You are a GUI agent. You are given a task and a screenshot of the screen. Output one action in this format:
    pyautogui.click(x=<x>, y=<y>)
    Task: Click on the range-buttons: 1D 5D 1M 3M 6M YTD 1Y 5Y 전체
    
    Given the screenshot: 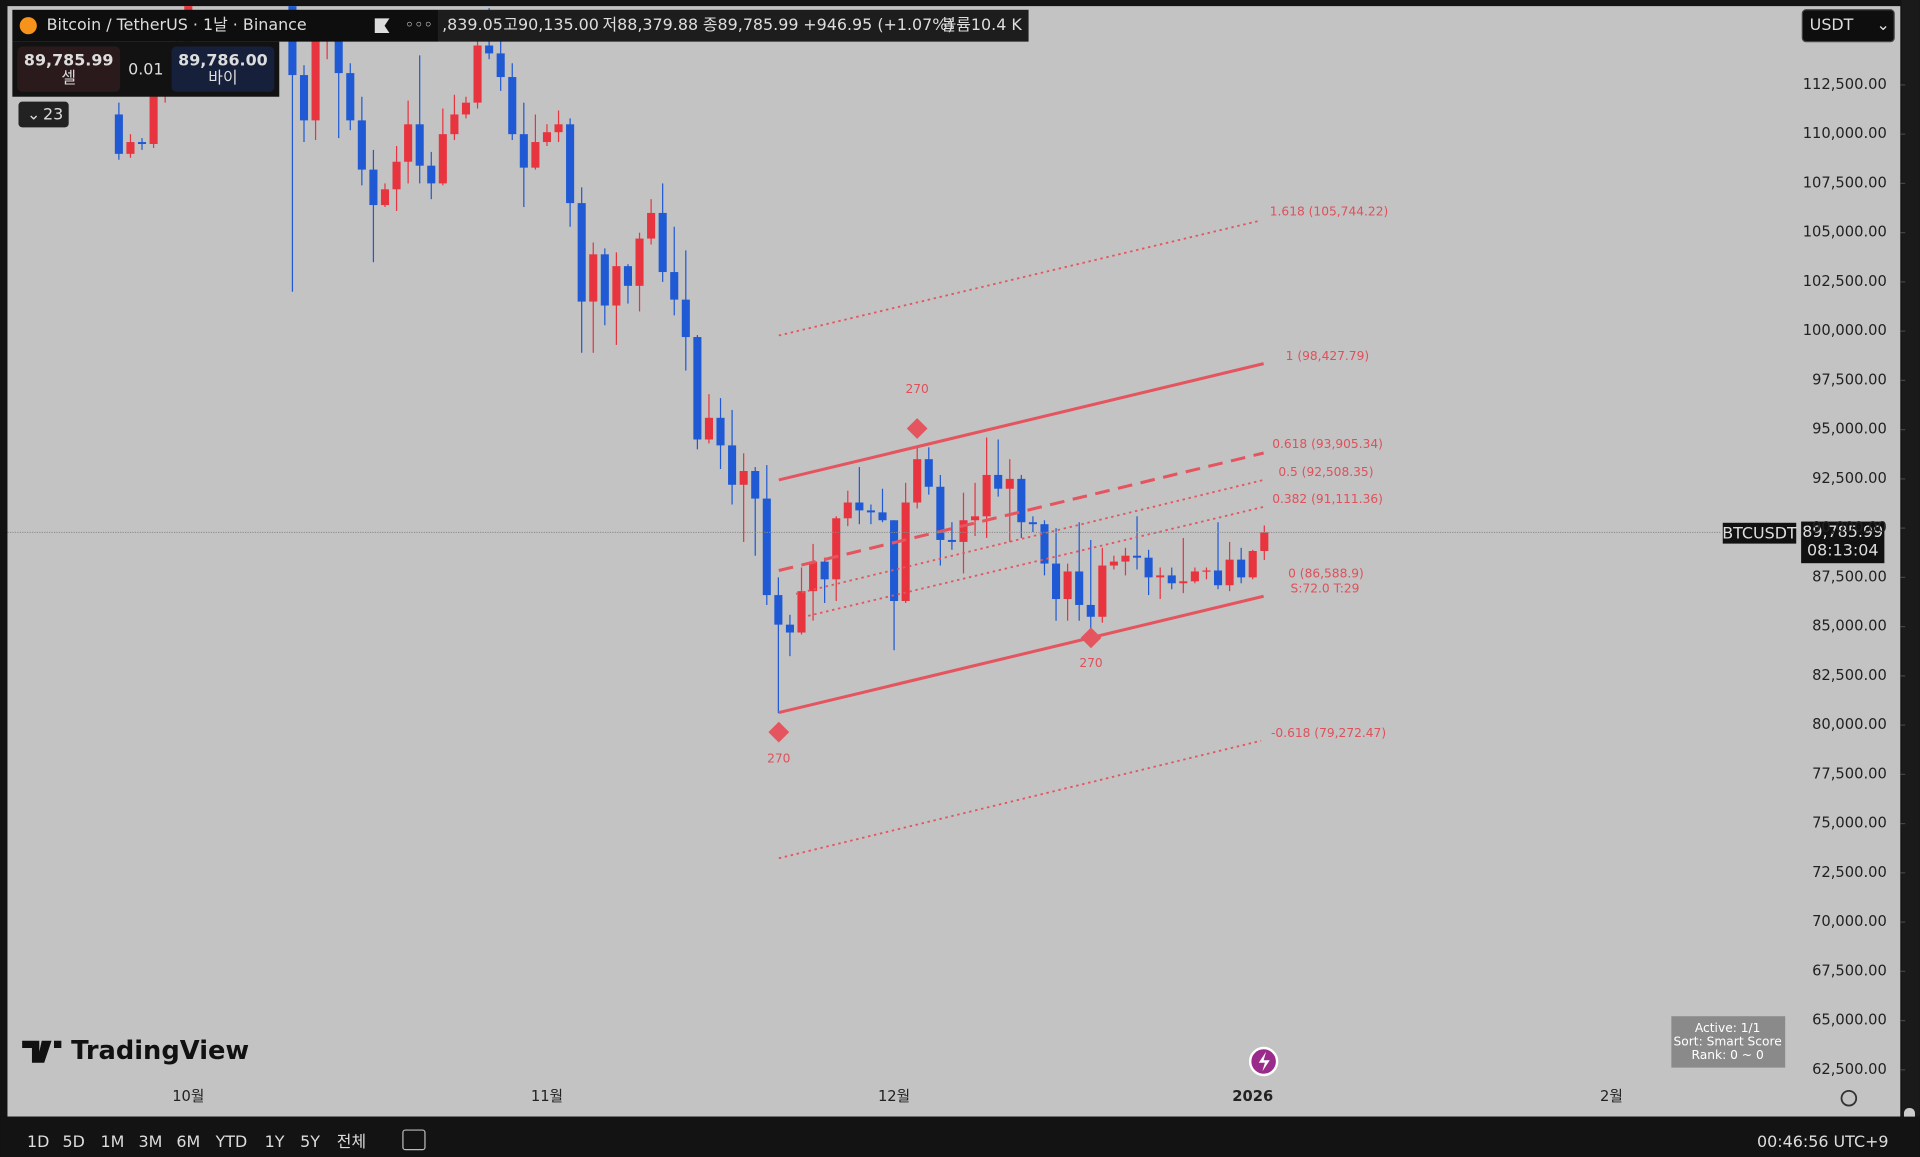 What is the action you would take?
    pyautogui.click(x=196, y=1141)
    